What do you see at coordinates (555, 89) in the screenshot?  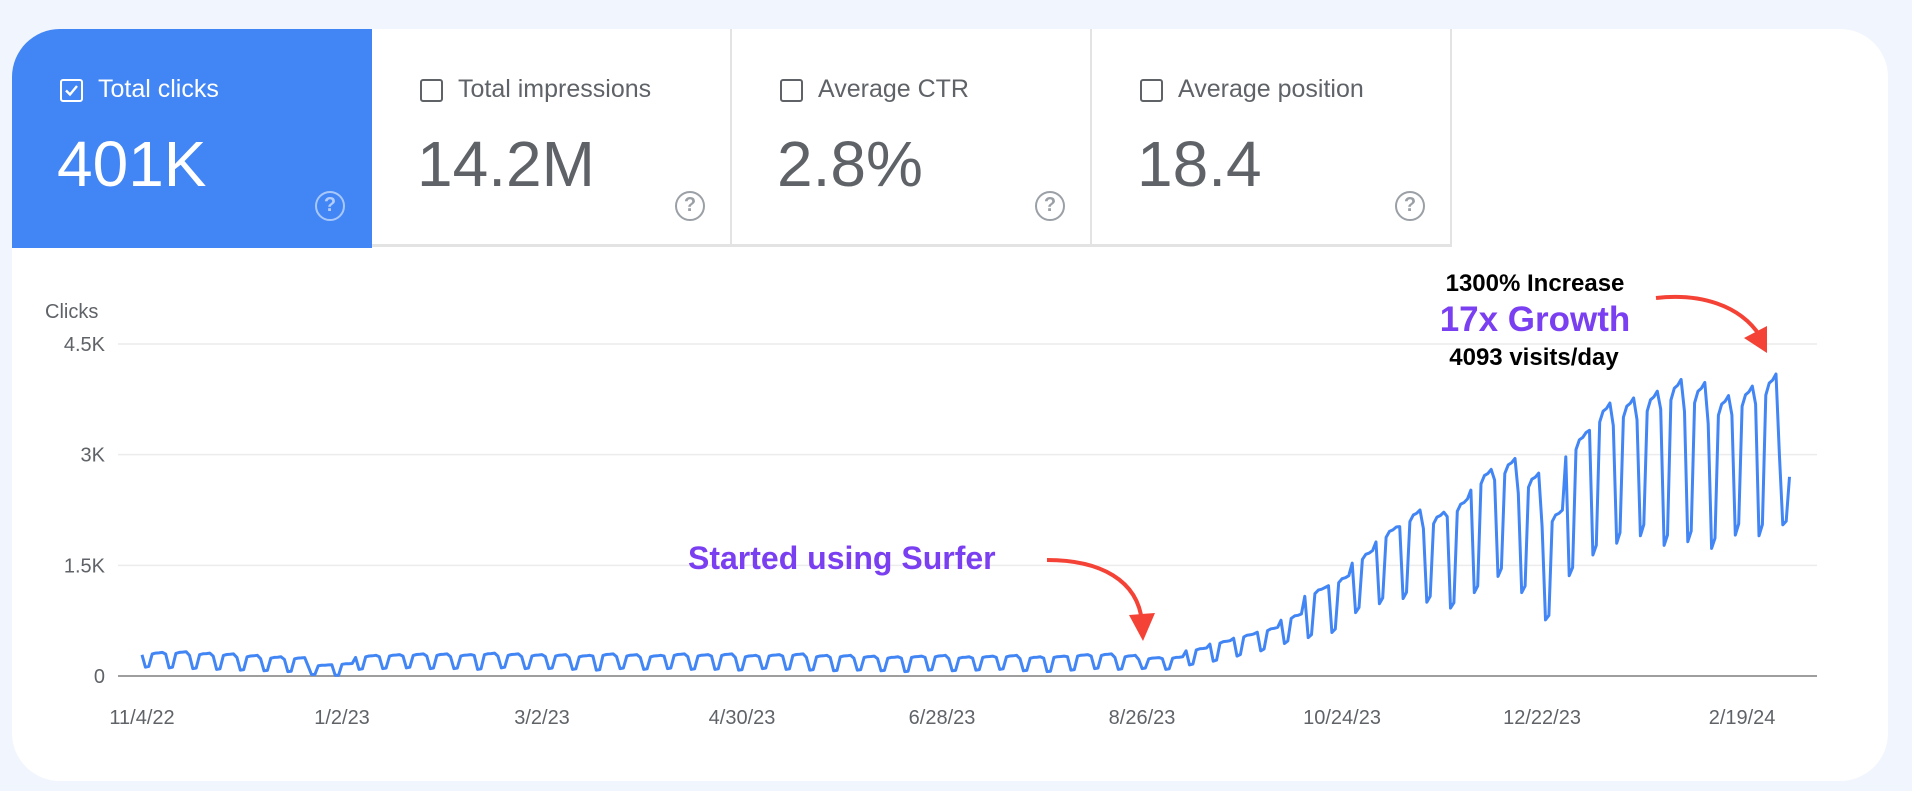 I see `metric-label: Total impressions` at bounding box center [555, 89].